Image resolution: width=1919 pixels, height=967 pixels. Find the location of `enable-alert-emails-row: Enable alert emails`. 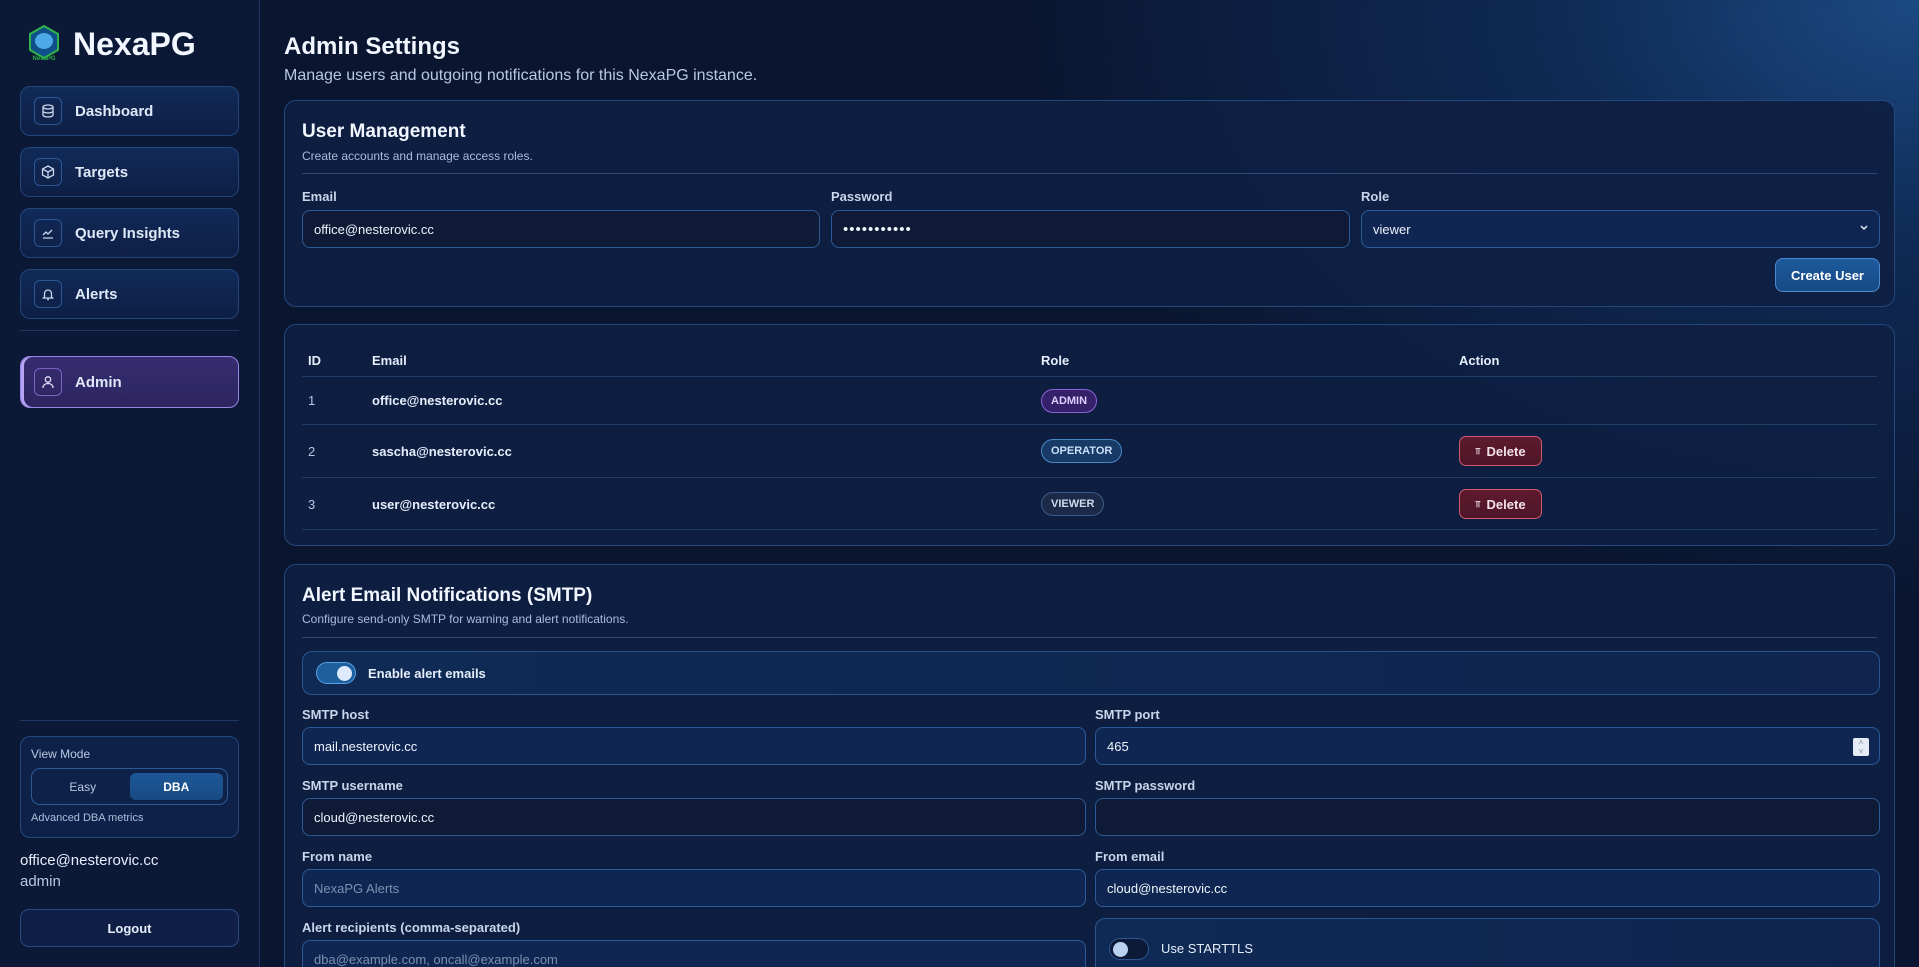

enable-alert-emails-row: Enable alert emails is located at coordinates (1091, 673).